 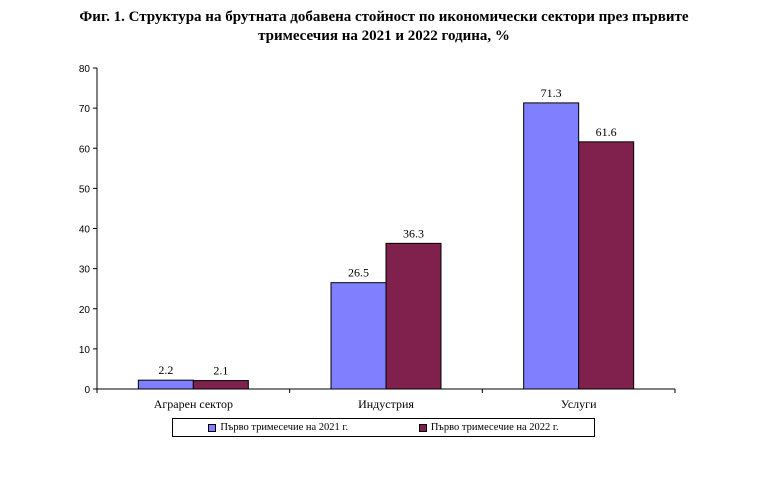 I want to click on chart-title-line2: тримесечия на 2021 и 2022 година, %, so click(x=384, y=36).